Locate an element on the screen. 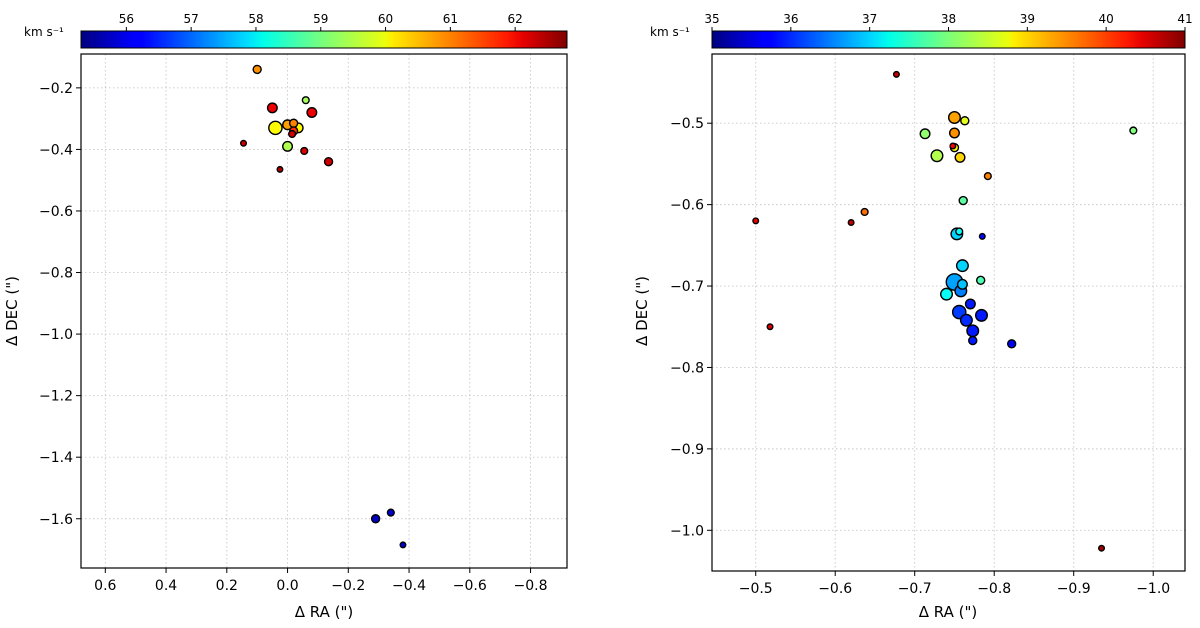 This screenshot has width=1200, height=628. right-colorbar-tick-label: 37 is located at coordinates (869, 19).